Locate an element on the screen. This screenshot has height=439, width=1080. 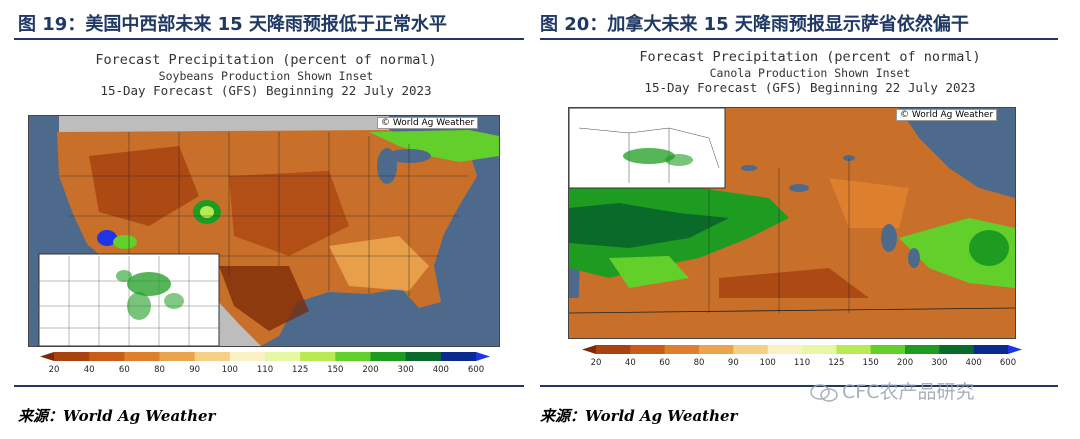
state-borders is located at coordinates (264, 214).